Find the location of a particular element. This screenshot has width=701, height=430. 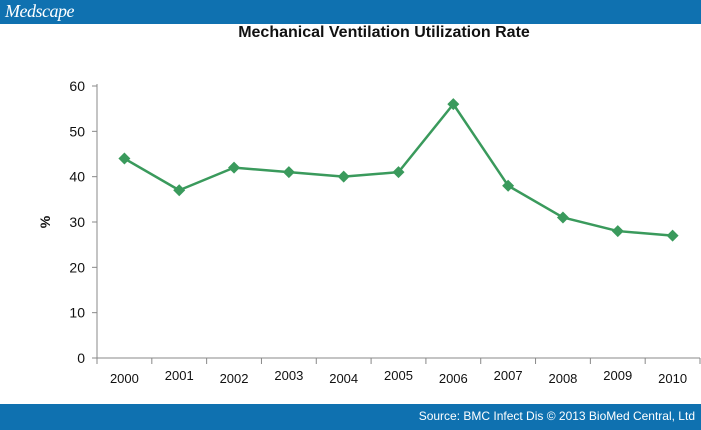

x-tick-label: 2004 is located at coordinates (343, 378).